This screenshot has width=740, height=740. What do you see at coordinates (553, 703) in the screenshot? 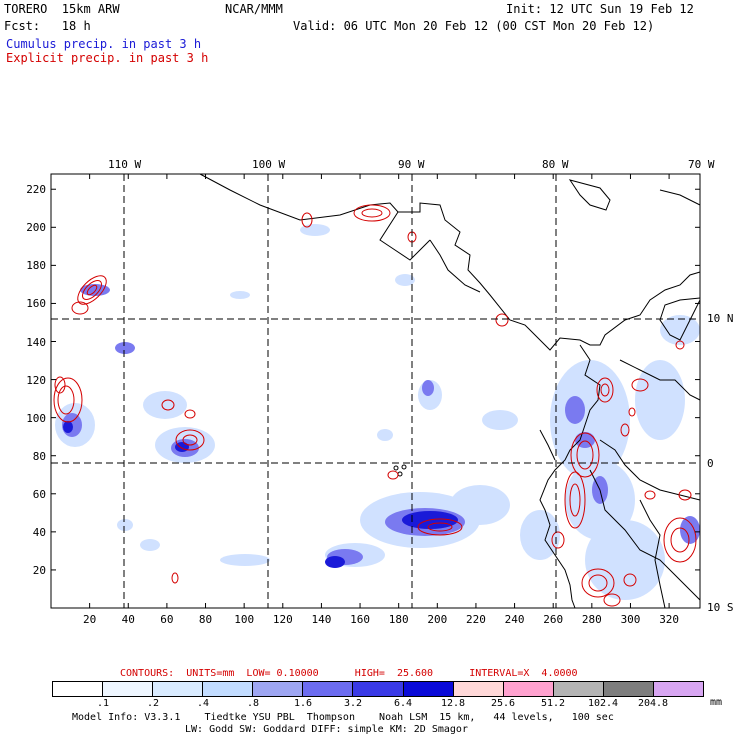
I see `color-bar-label: 51.2` at bounding box center [553, 703].